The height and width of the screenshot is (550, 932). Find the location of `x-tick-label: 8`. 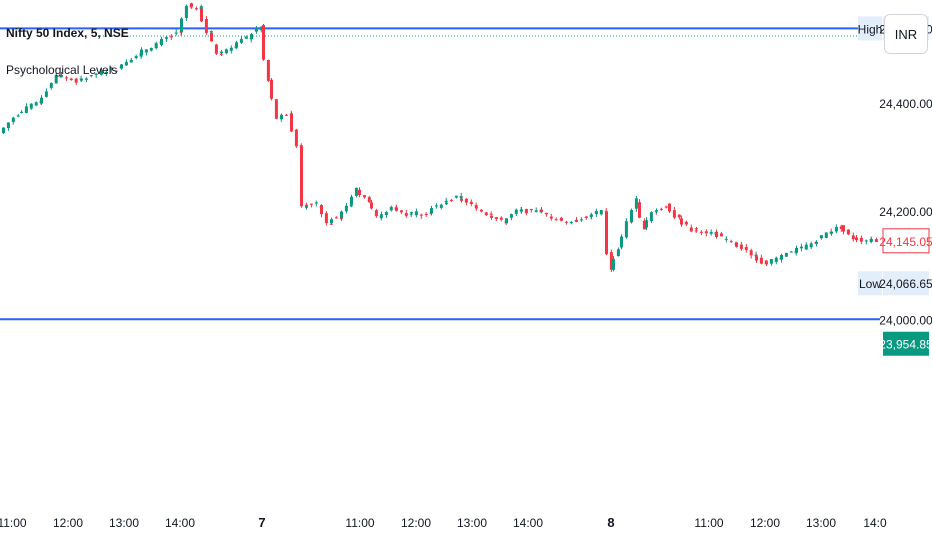

x-tick-label: 8 is located at coordinates (610, 522).